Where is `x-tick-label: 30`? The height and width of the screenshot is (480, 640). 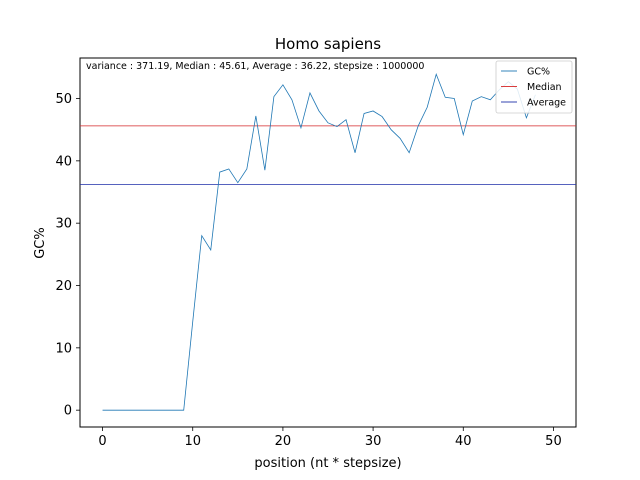
x-tick-label: 30 is located at coordinates (373, 441).